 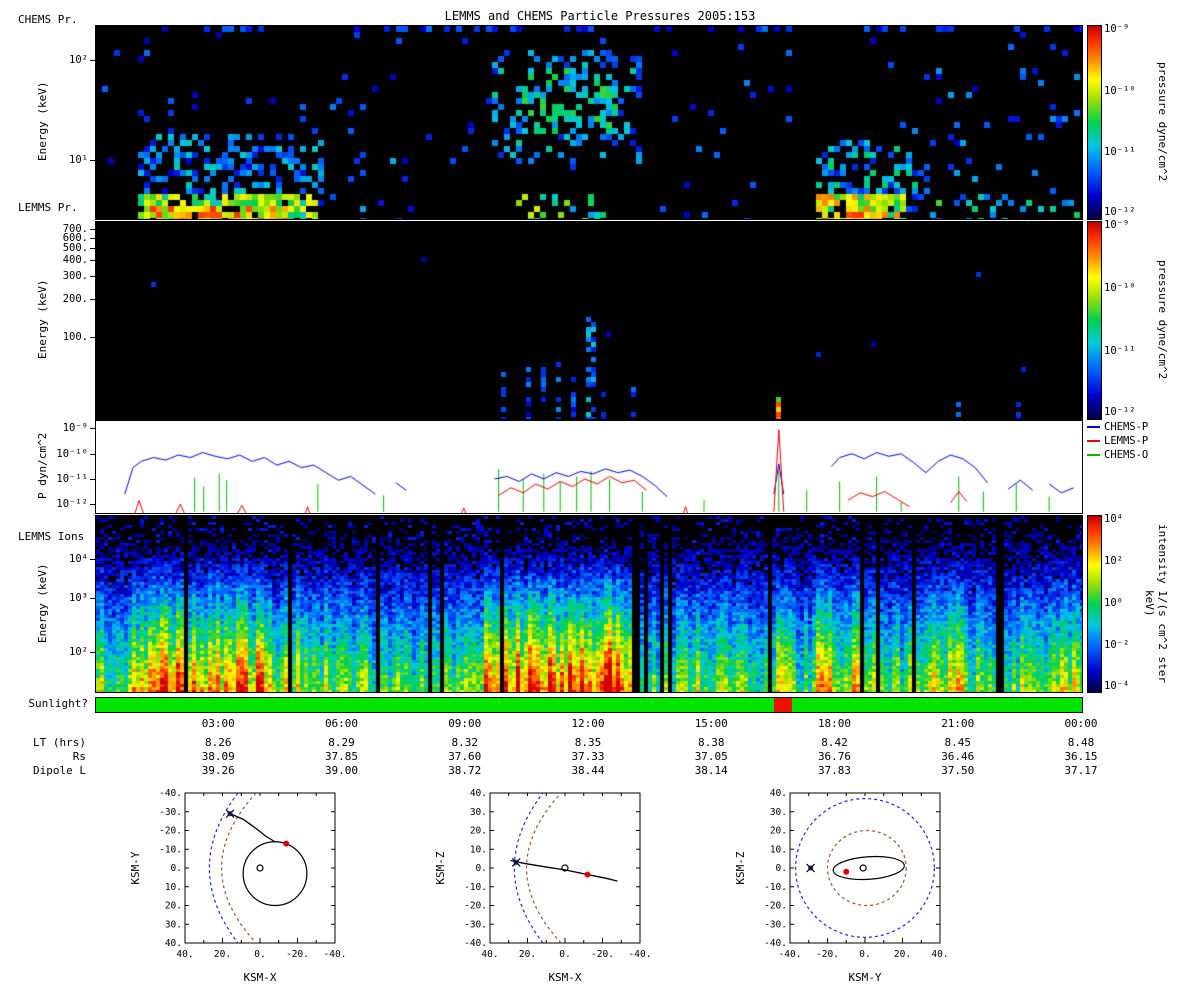 What do you see at coordinates (465, 723) in the screenshot?
I see `time-tick-label: 09:00` at bounding box center [465, 723].